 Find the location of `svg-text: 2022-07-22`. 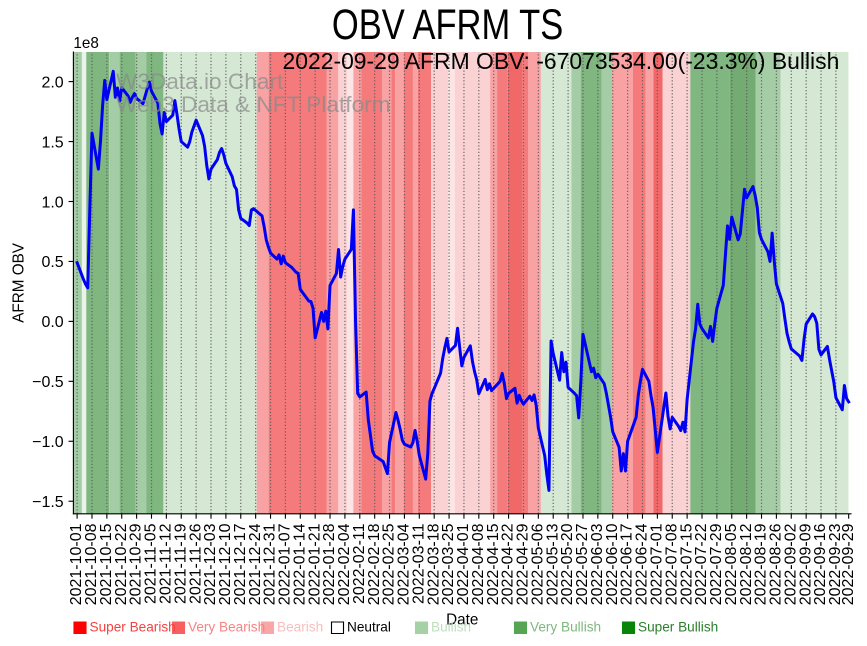

svg-text: 2022-07-22 is located at coordinates (701, 564).